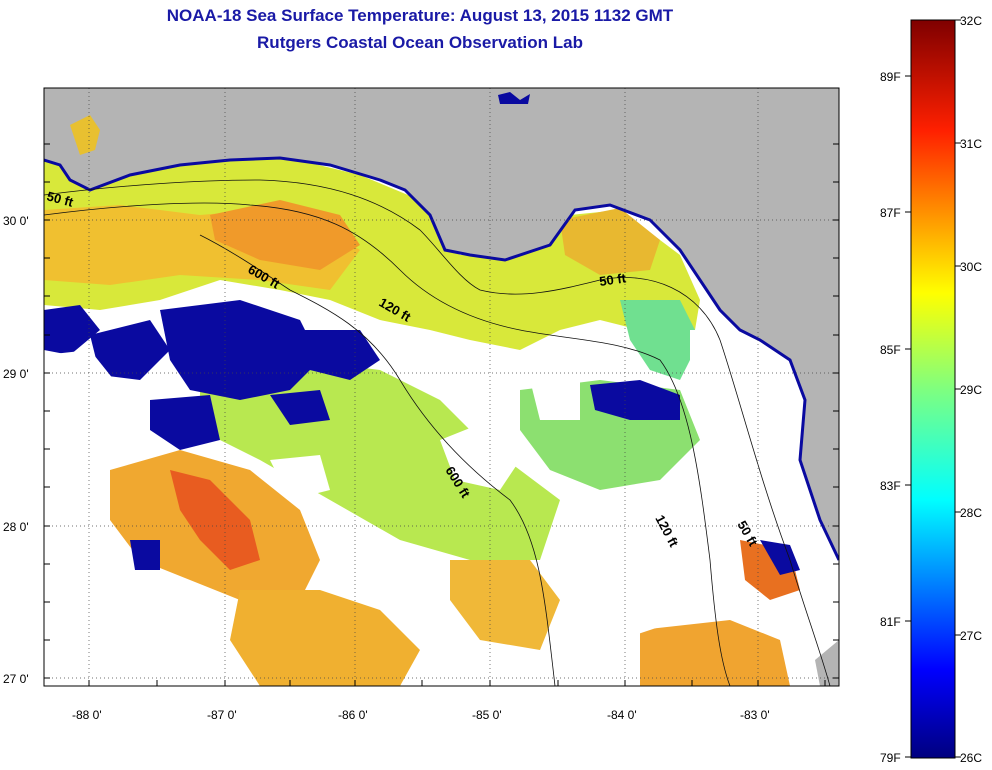  Describe the element at coordinates (890, 213) in the screenshot. I see `colorbar-label-87f: 87F` at that location.